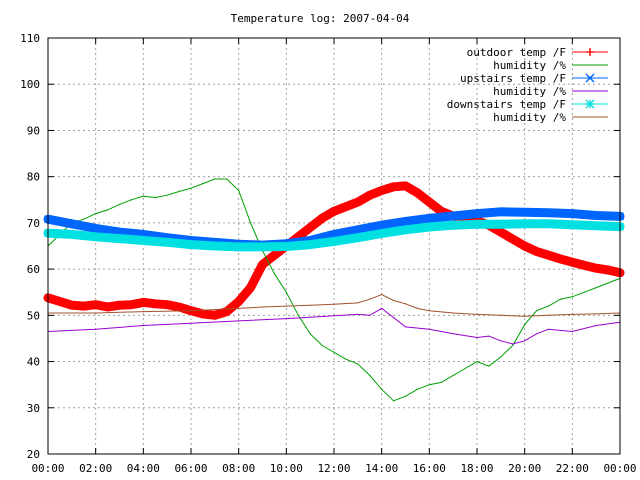  What do you see at coordinates (30, 246) in the screenshot?
I see `y-axis-tick-labels: 20 30 40 50 60 70 80 90 100 110` at bounding box center [30, 246].